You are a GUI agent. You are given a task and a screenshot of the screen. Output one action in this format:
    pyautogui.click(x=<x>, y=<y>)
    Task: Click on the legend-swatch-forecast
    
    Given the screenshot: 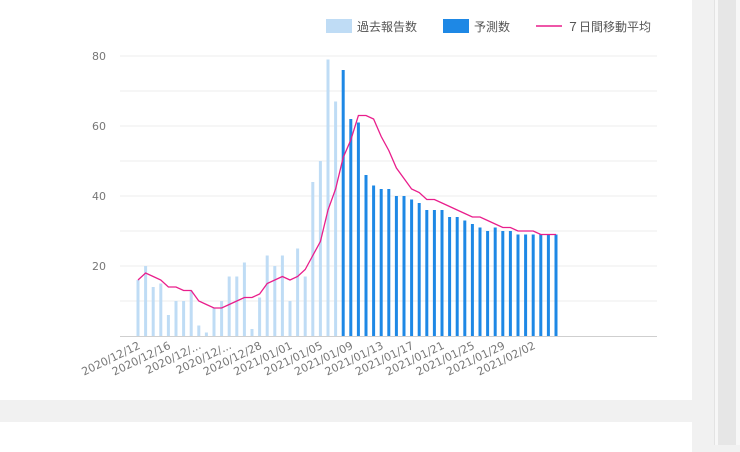 What is the action you would take?
    pyautogui.click(x=456, y=26)
    